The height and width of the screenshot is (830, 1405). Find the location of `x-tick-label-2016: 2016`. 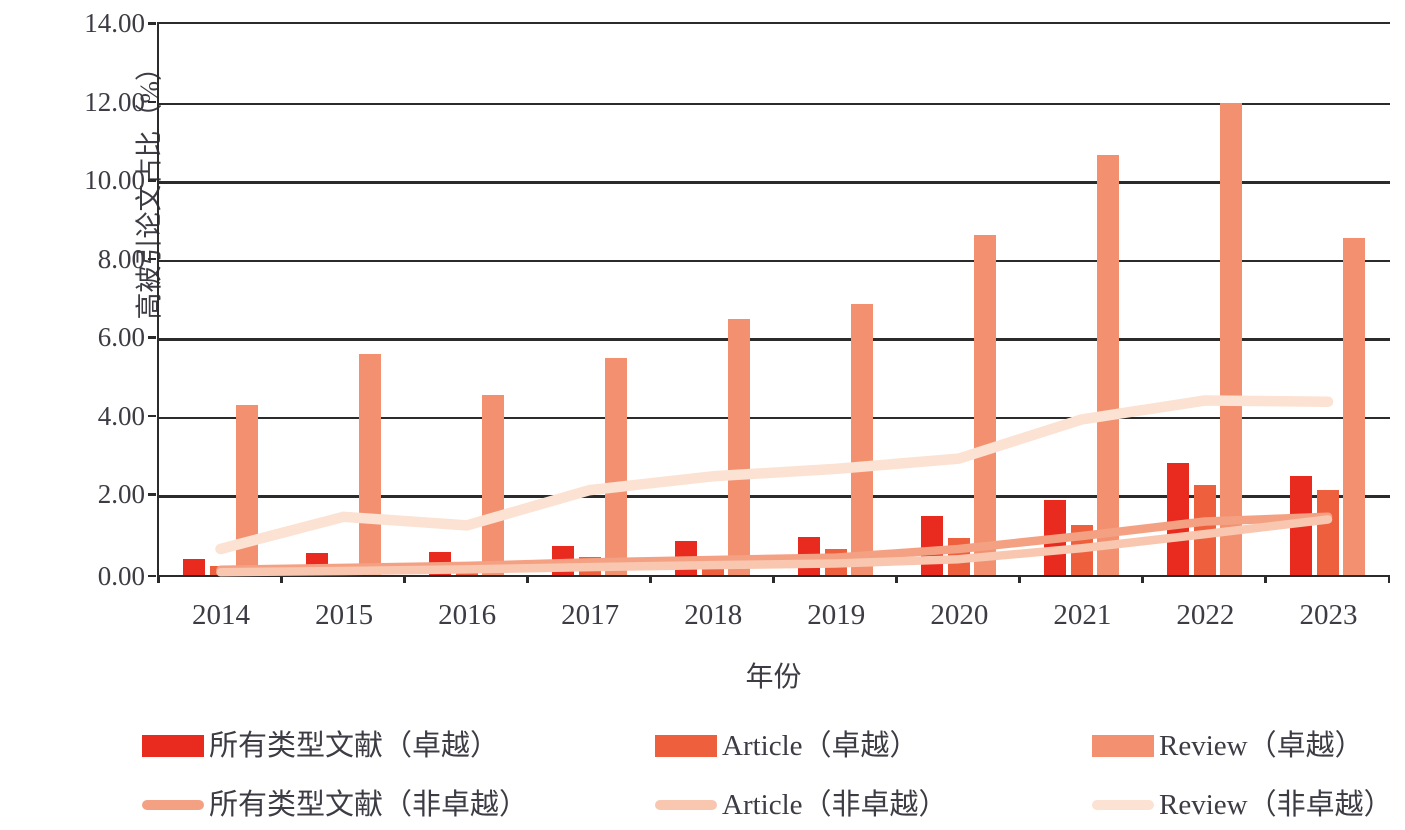

x-tick-label-2016: 2016 is located at coordinates (467, 615).